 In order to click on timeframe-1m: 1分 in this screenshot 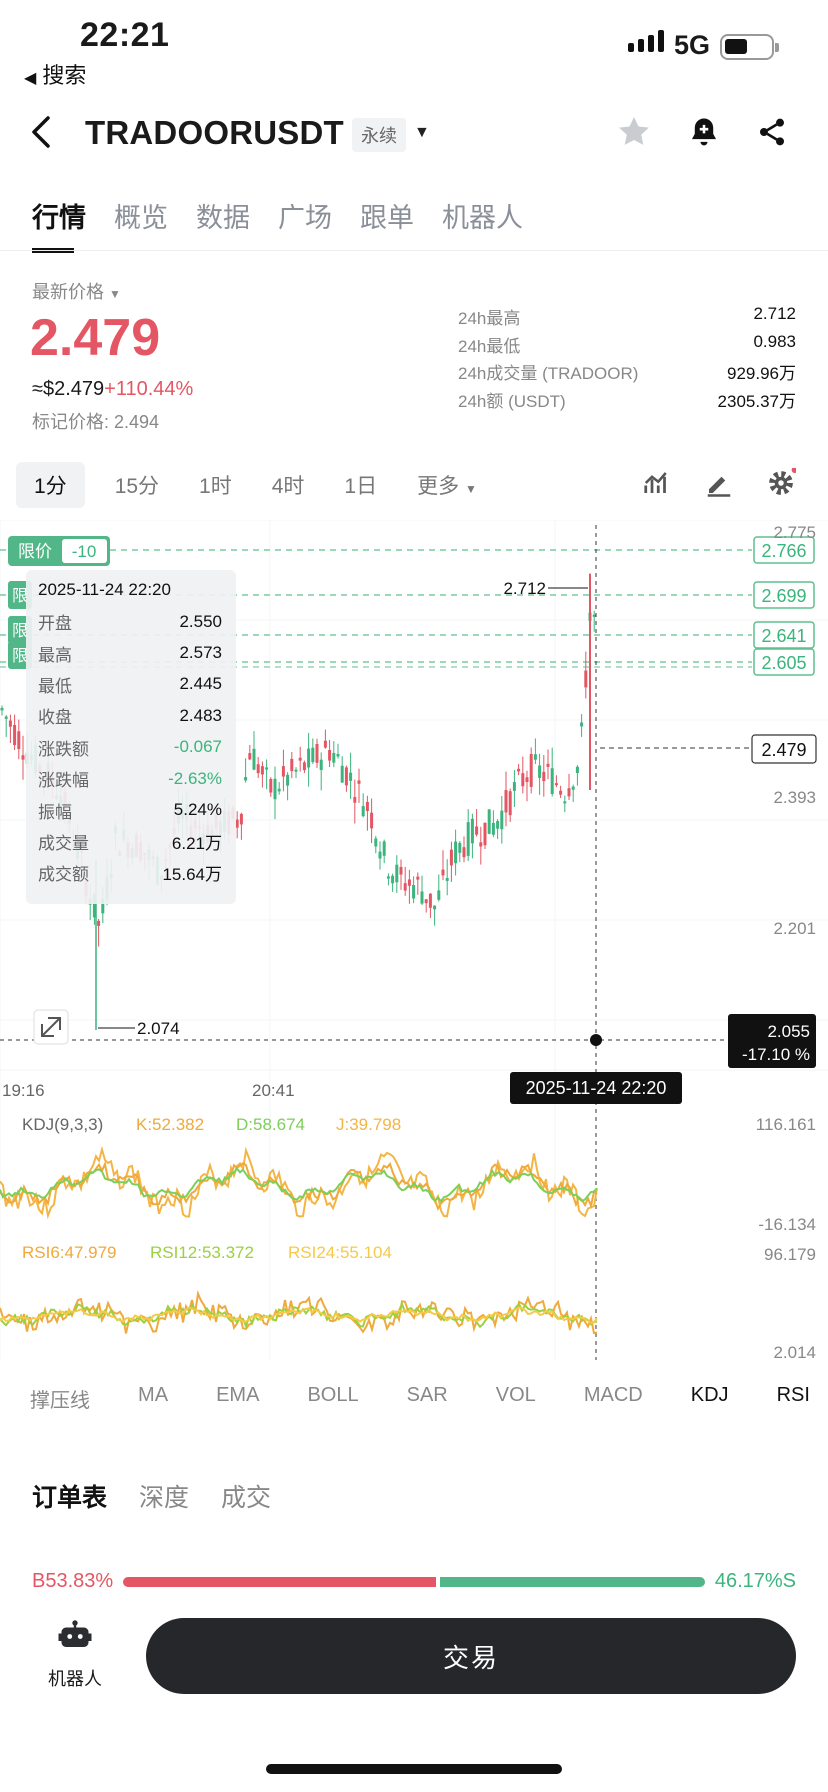, I will do `click(50, 485)`.